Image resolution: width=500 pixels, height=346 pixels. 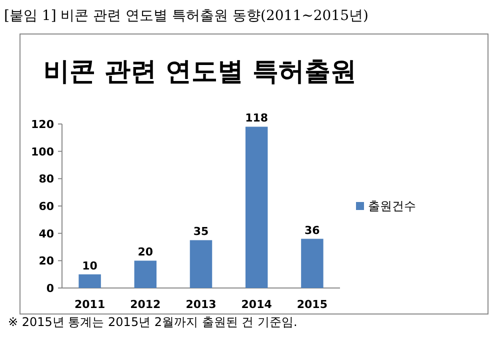 What do you see at coordinates (153, 322) in the screenshot?
I see `text: ※ 2015년 통계는 2015년 2월까지 출원된 건 기준임.` at bounding box center [153, 322].